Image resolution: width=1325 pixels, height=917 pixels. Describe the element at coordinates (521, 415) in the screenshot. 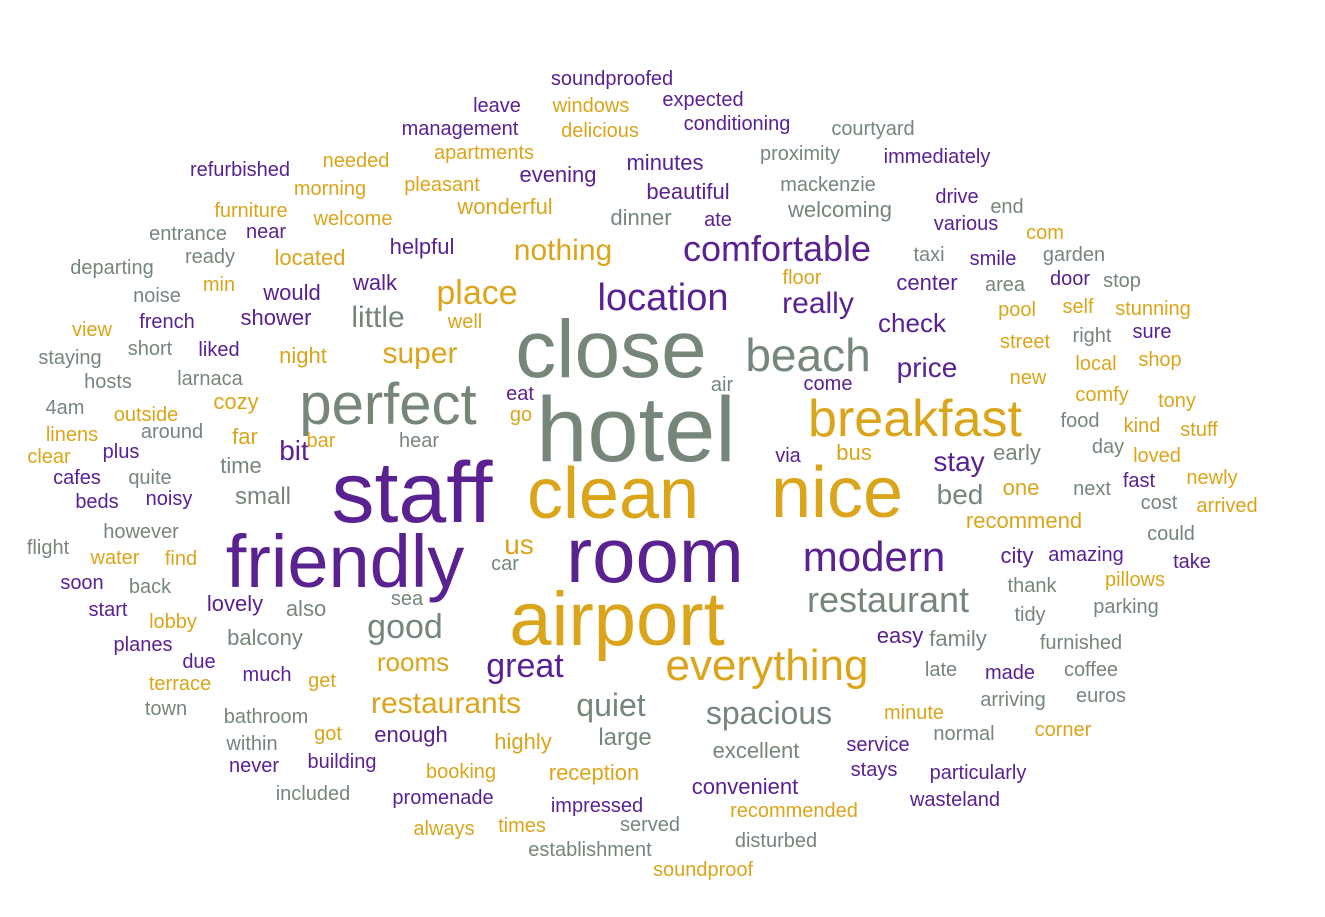

I see `cloud-word-go: go` at that location.